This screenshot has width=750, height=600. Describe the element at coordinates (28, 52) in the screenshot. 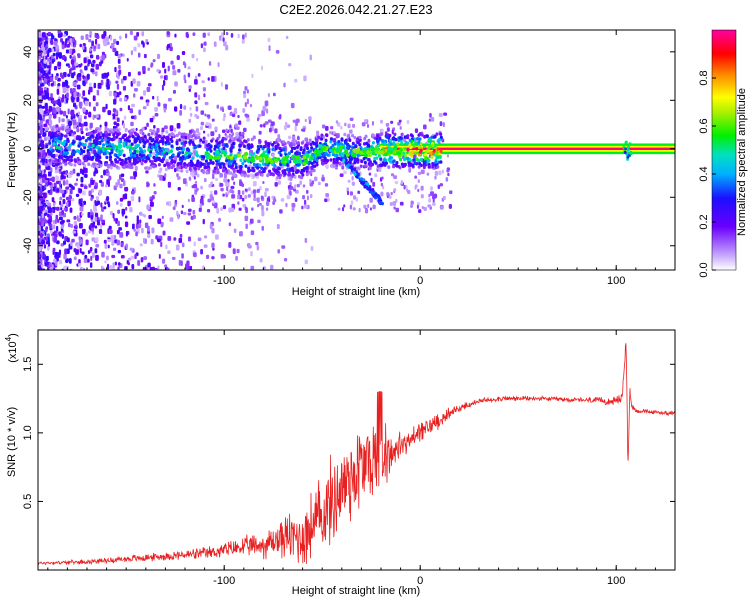

I see `spectrogram-y-tick-label: 40` at that location.